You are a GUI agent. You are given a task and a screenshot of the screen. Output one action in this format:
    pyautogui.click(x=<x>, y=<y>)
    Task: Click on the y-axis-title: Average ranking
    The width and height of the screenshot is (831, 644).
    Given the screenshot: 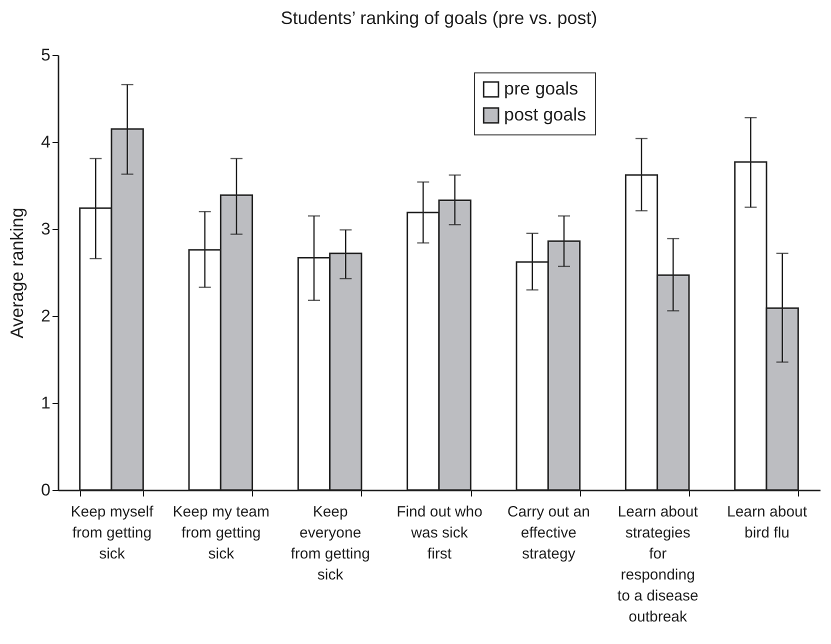 What is the action you would take?
    pyautogui.click(x=17, y=273)
    